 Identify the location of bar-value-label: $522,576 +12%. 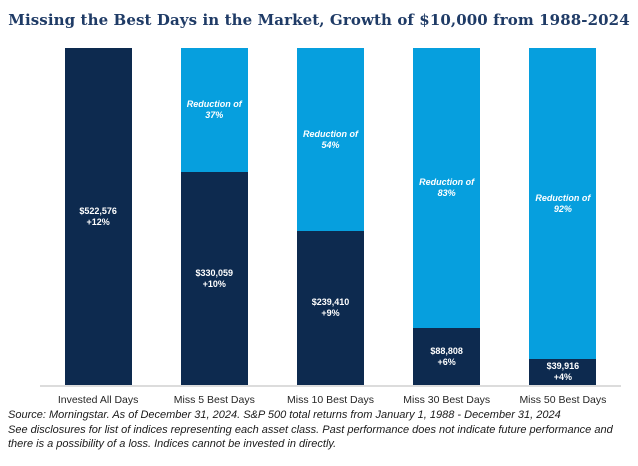
(98, 217).